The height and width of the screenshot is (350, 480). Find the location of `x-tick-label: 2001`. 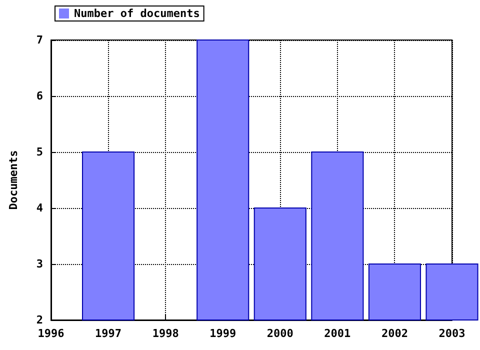

x-tick-label: 2001 is located at coordinates (338, 333).